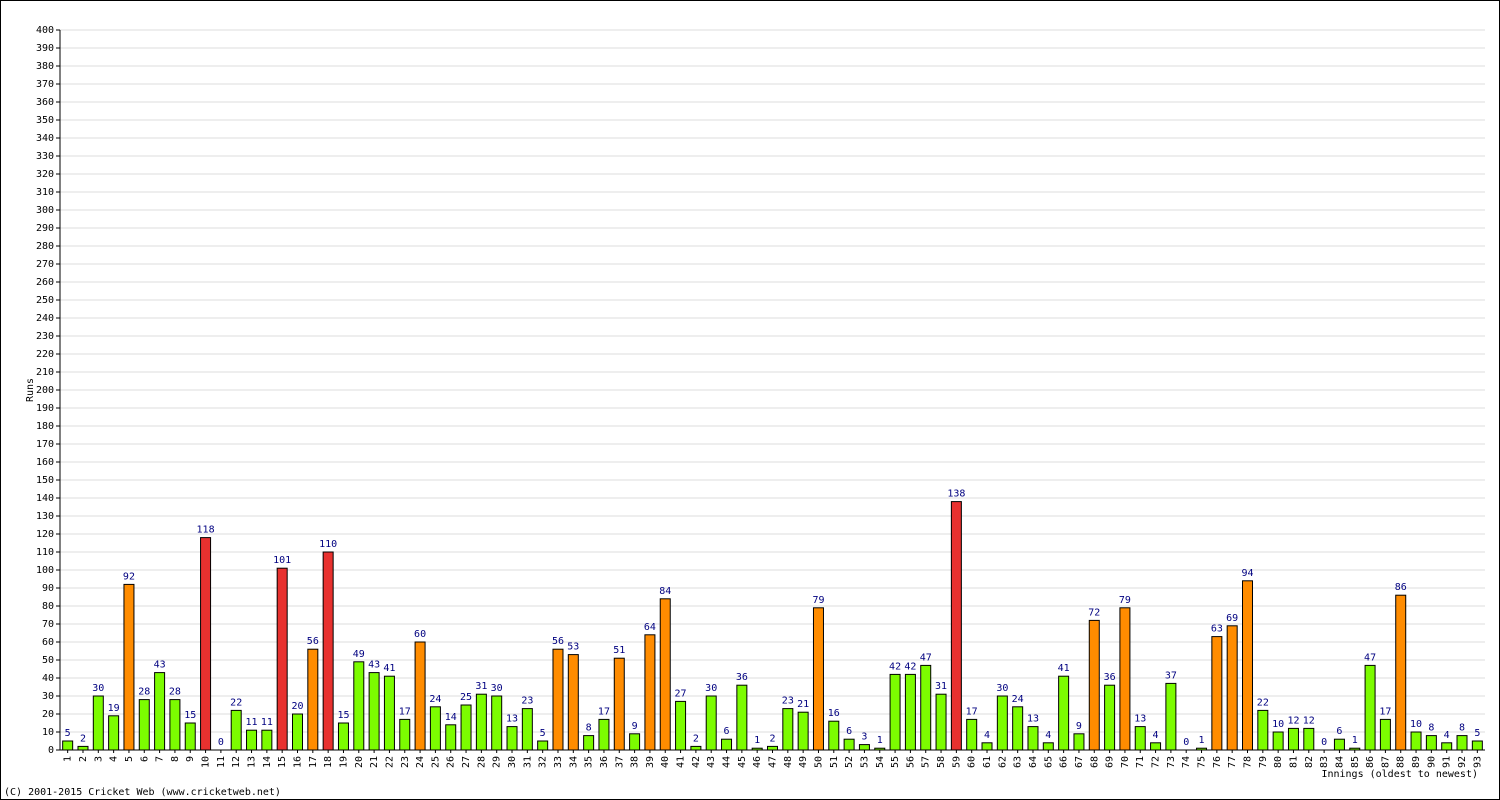 This screenshot has width=1500, height=800. Describe the element at coordinates (98, 759) in the screenshot. I see `x-tick-label: 3` at that location.